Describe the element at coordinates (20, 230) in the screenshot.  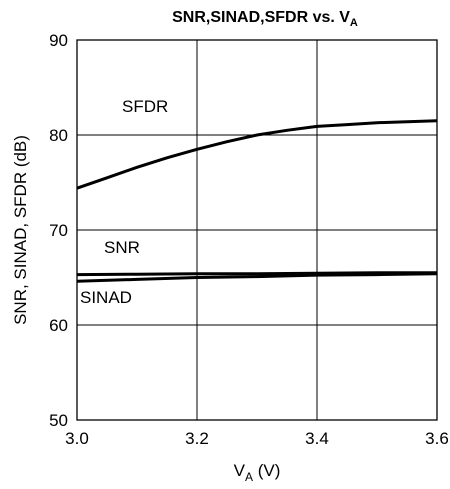
I see `y-axis-label: SNR, SINAD, SFDR (dB)` at that location.